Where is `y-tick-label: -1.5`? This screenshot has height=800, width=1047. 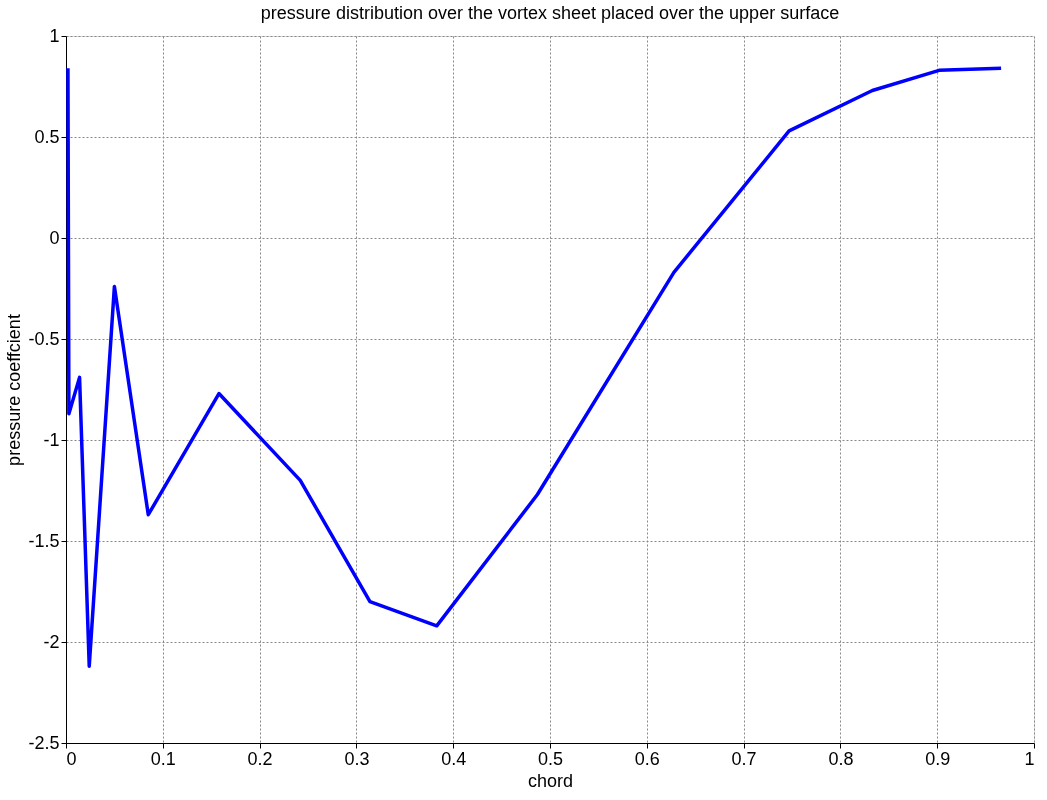
y-tick-label: -1.5 is located at coordinates (44, 540).